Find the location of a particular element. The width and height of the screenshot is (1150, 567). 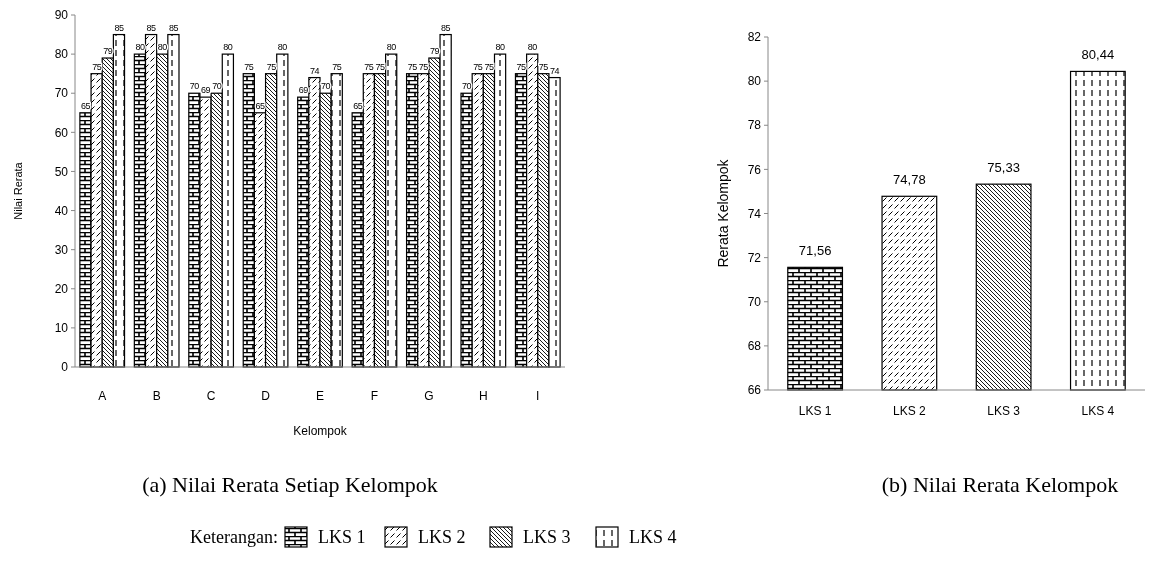

y-tick-label: 90 is located at coordinates (61, 15).